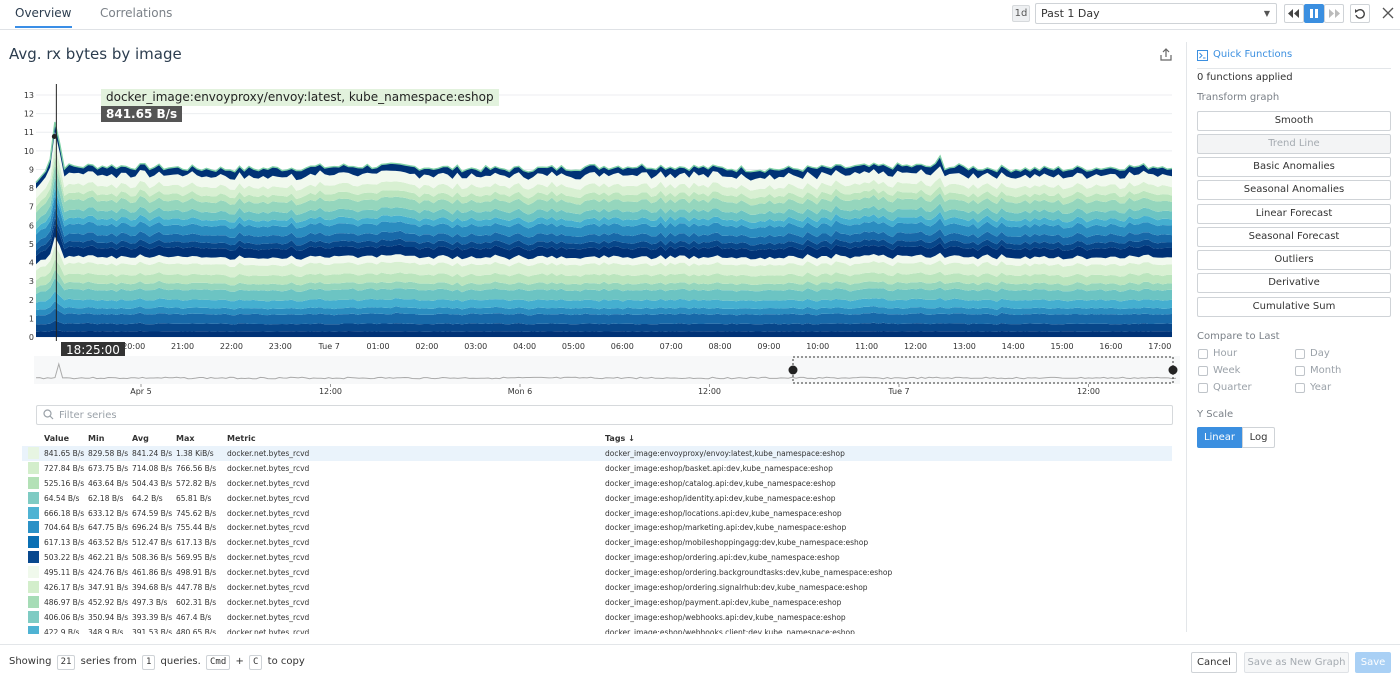  Describe the element at coordinates (1294, 237) in the screenshot. I see `seasonal-forecast-button: Seasonal Forecast` at that location.